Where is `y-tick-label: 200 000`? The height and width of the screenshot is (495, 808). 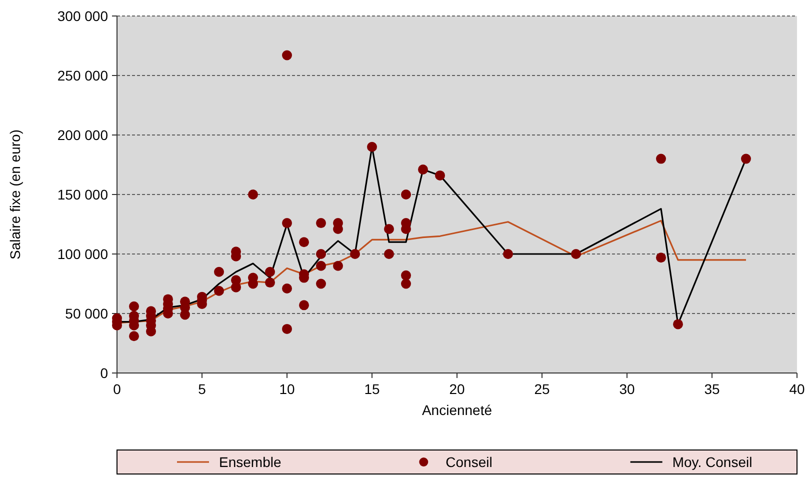 y-tick-label: 200 000 is located at coordinates (82, 134).